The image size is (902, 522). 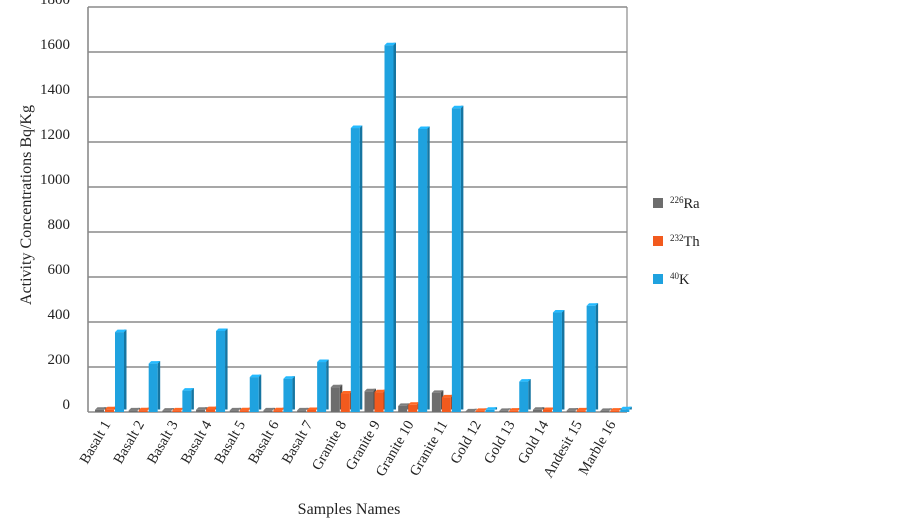 I want to click on x-tick-label: Basalt 3, so click(x=162, y=442).